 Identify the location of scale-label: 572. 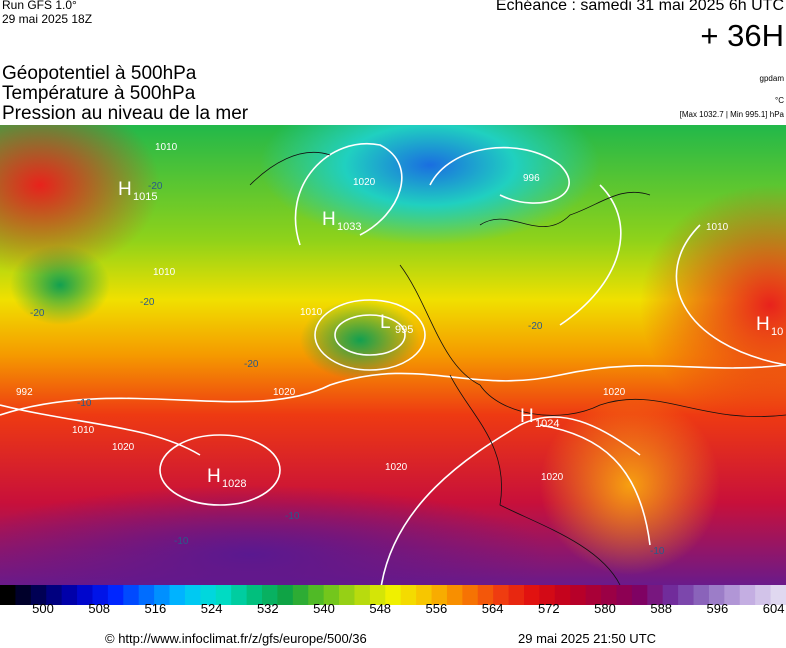
(549, 608).